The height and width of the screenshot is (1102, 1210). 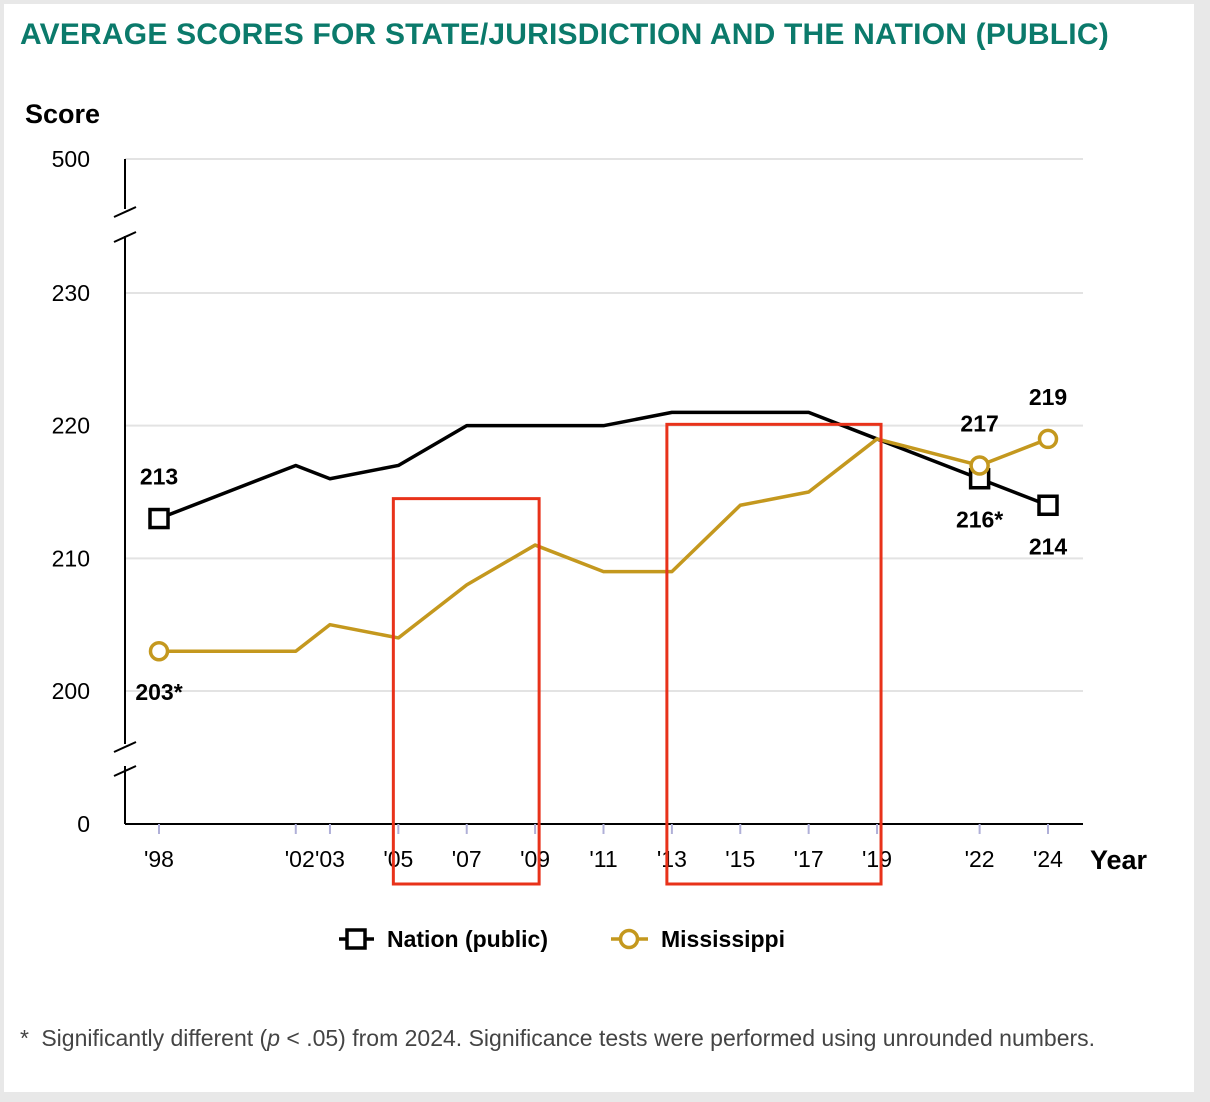 I want to click on legend-nation-label: Nation (public), so click(x=467, y=939).